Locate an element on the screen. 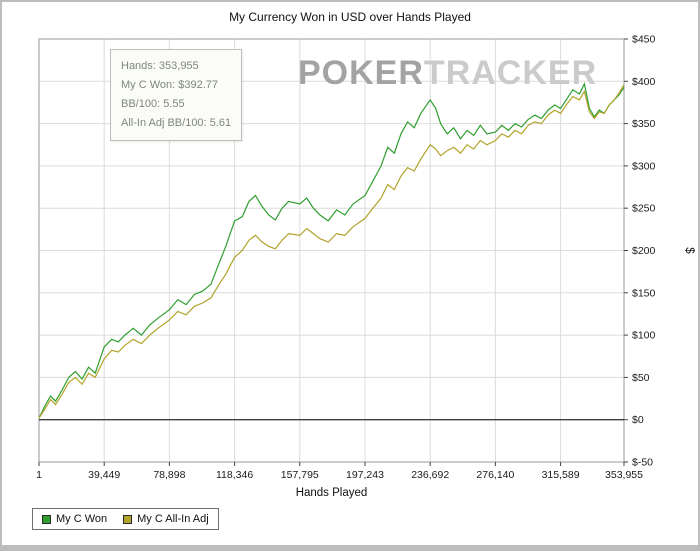  y-tick-label: $-50 is located at coordinates (642, 463).